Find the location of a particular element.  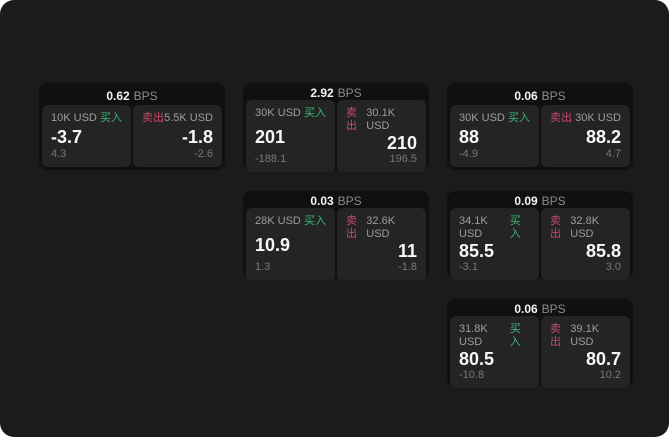

sell-panel: 卖出 30.1K USD 210 196.5 is located at coordinates (381, 136).